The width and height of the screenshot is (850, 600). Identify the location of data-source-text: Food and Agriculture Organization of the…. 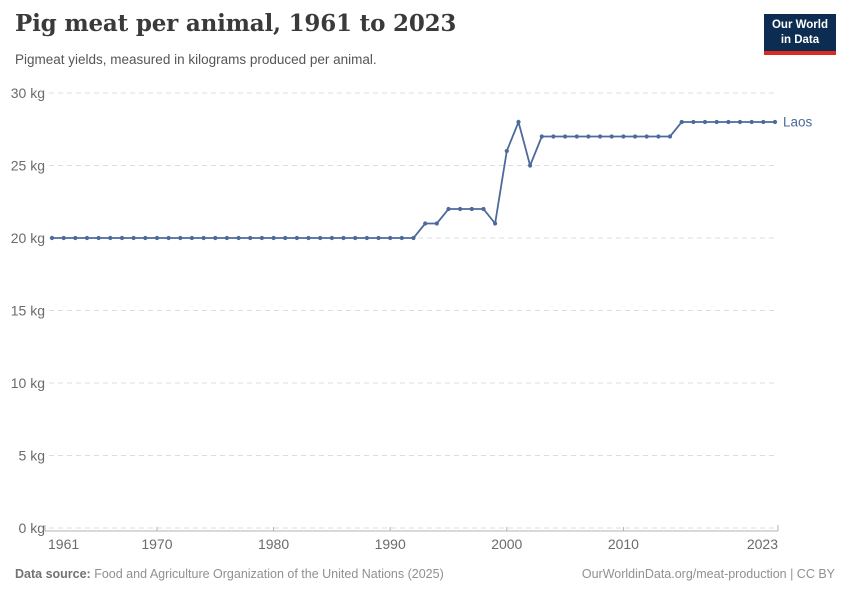
(269, 574).